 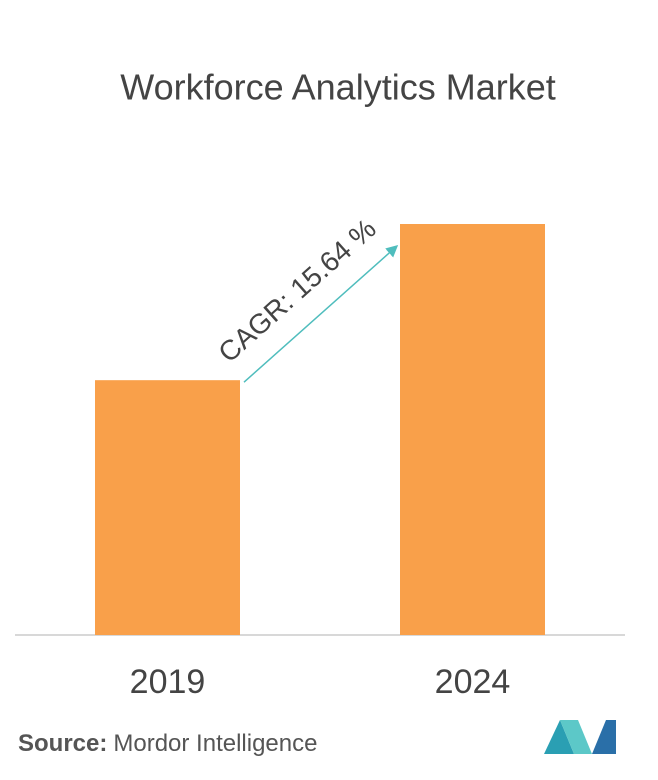 What do you see at coordinates (321, 314) in the screenshot?
I see `cagr-arrow` at bounding box center [321, 314].